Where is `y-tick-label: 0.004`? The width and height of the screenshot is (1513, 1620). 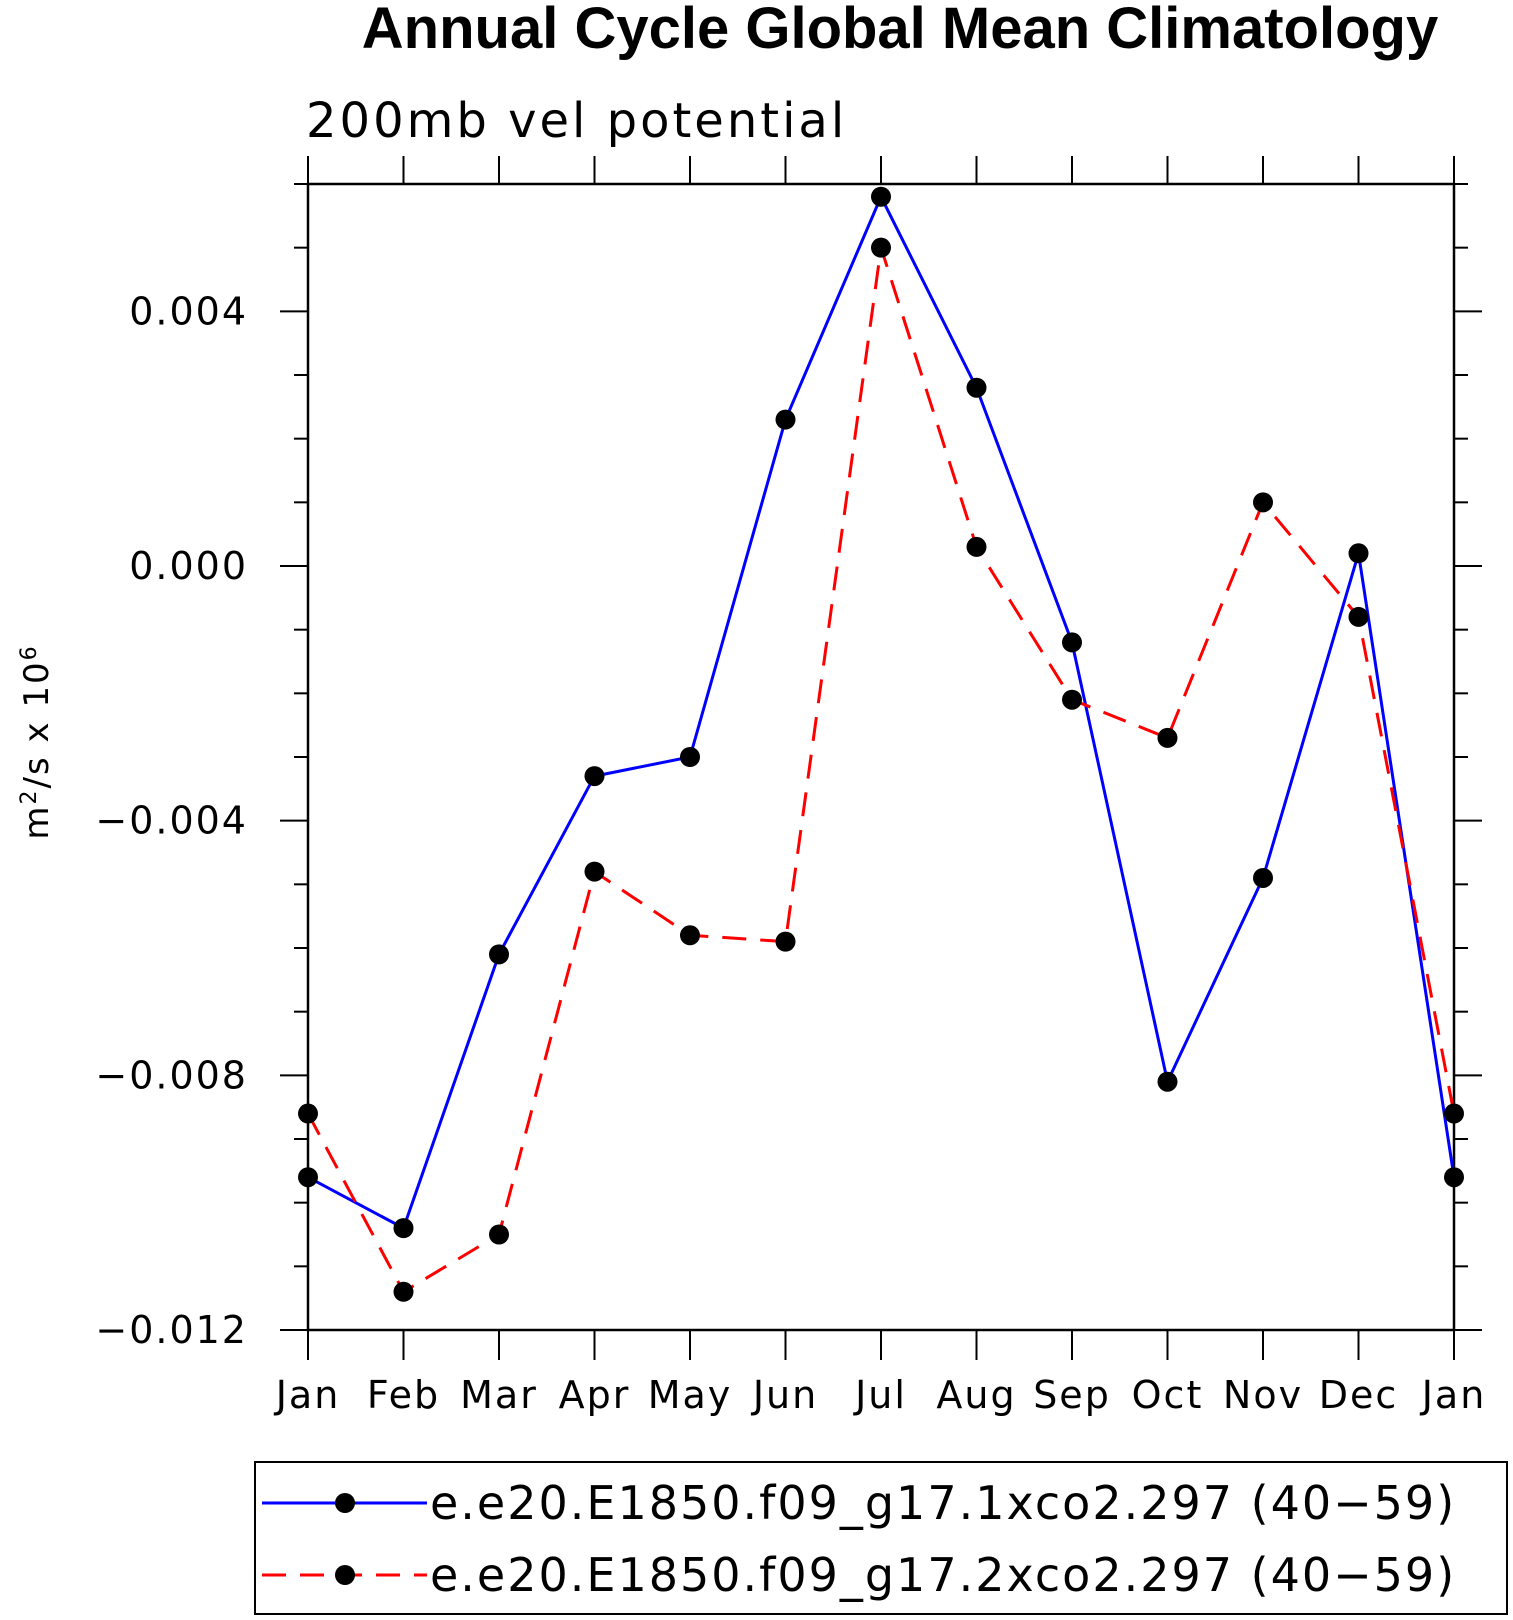 y-tick-label: 0.004 is located at coordinates (188, 311).